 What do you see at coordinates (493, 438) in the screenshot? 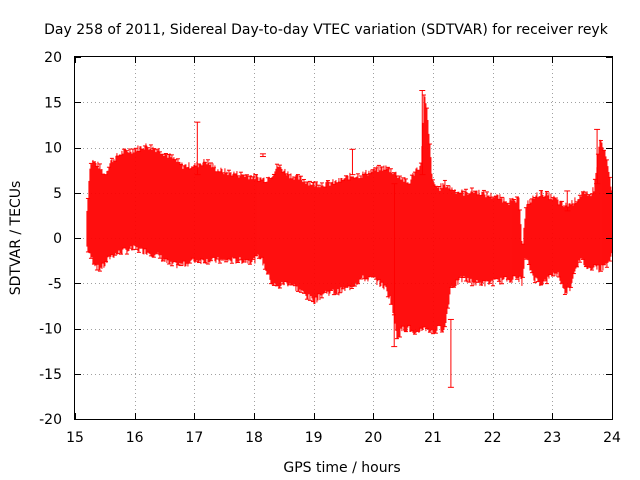
I see `x-tick-label: 22` at bounding box center [493, 438].